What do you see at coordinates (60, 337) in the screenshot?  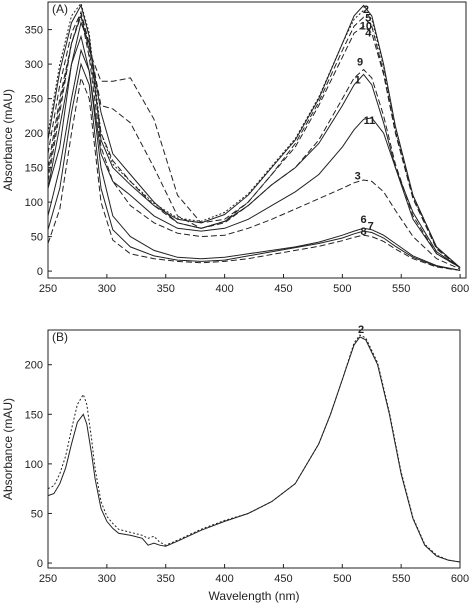 I see `panel-label: (B)` at bounding box center [60, 337].